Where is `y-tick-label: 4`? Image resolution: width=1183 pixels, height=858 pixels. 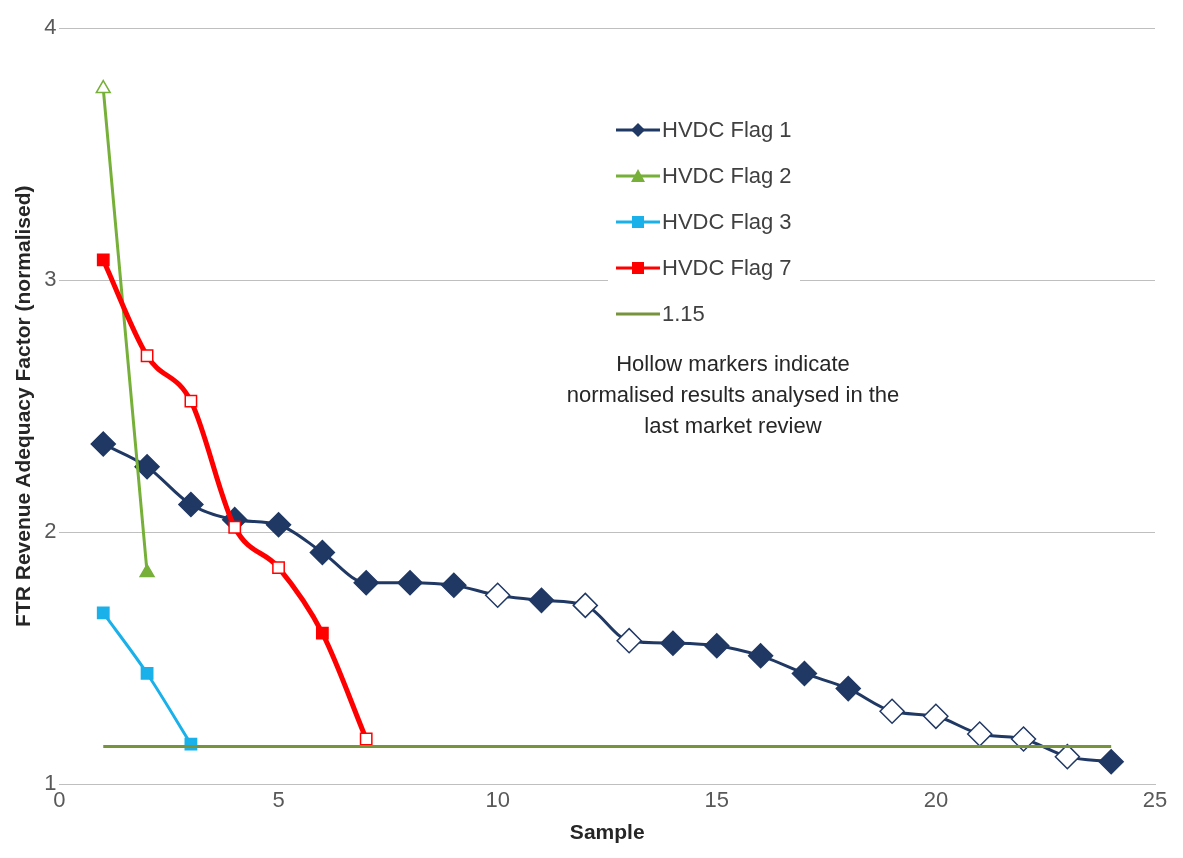
y-tick-label: 4 is located at coordinates (50, 27).